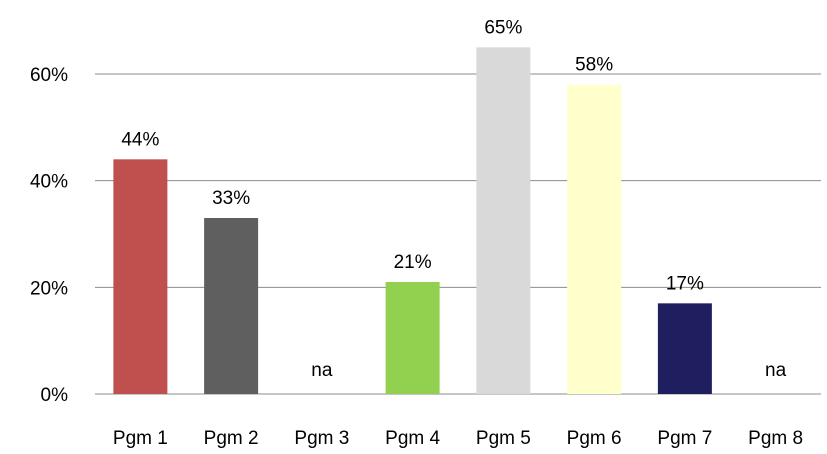  What do you see at coordinates (231, 438) in the screenshot?
I see `x-tick-label: Pgm 2` at bounding box center [231, 438].